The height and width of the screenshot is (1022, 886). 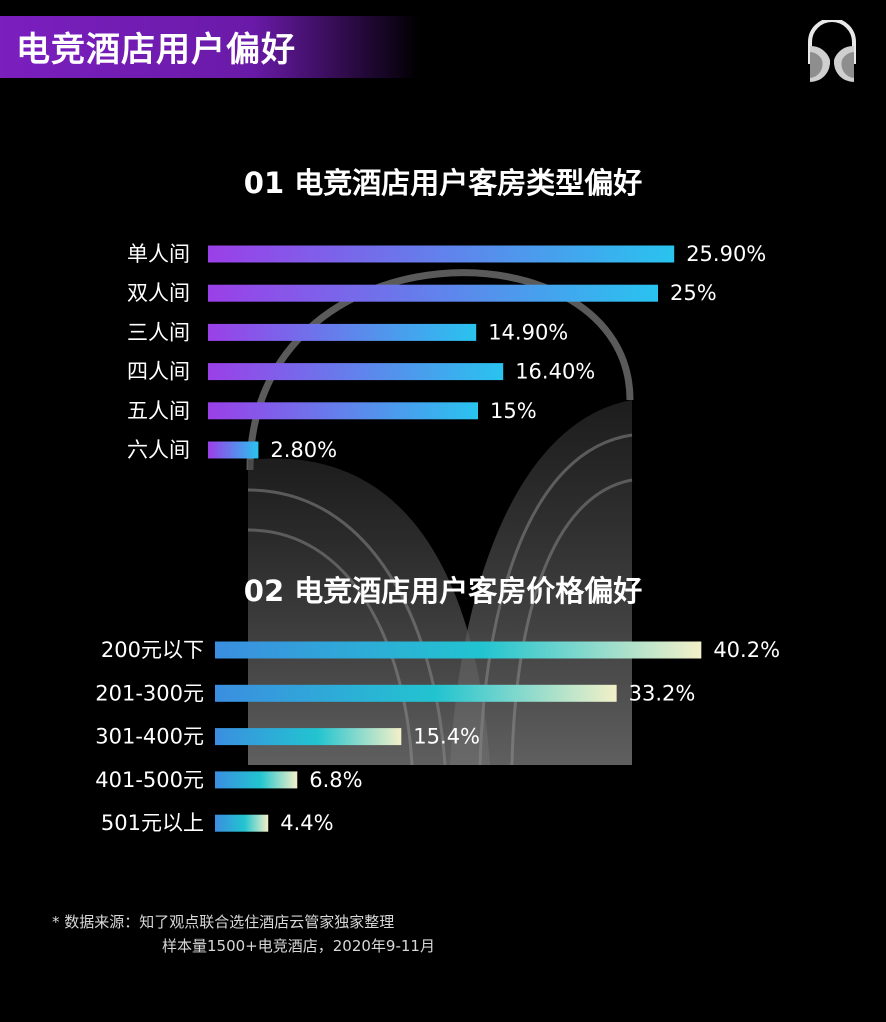 What do you see at coordinates (152, 823) in the screenshot?
I see `category-label: 501元以上` at bounding box center [152, 823].